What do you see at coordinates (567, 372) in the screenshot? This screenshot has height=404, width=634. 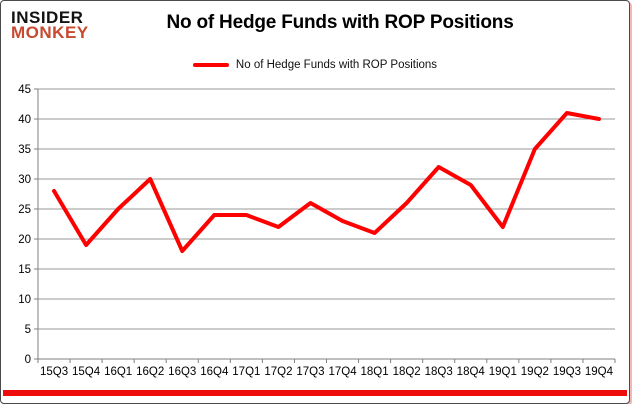 I see `x-axis-label: 19Q3` at bounding box center [567, 372].